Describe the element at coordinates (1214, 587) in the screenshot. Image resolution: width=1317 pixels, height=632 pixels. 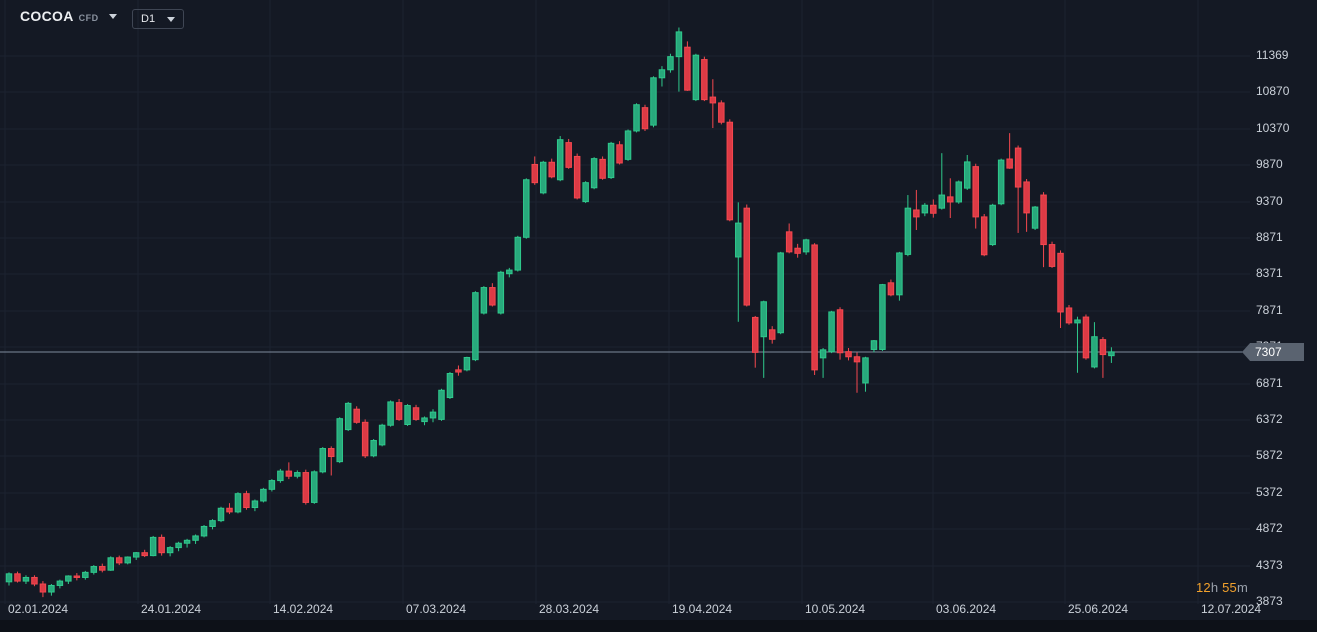
I see `countdown-hours-unit: h` at that location.